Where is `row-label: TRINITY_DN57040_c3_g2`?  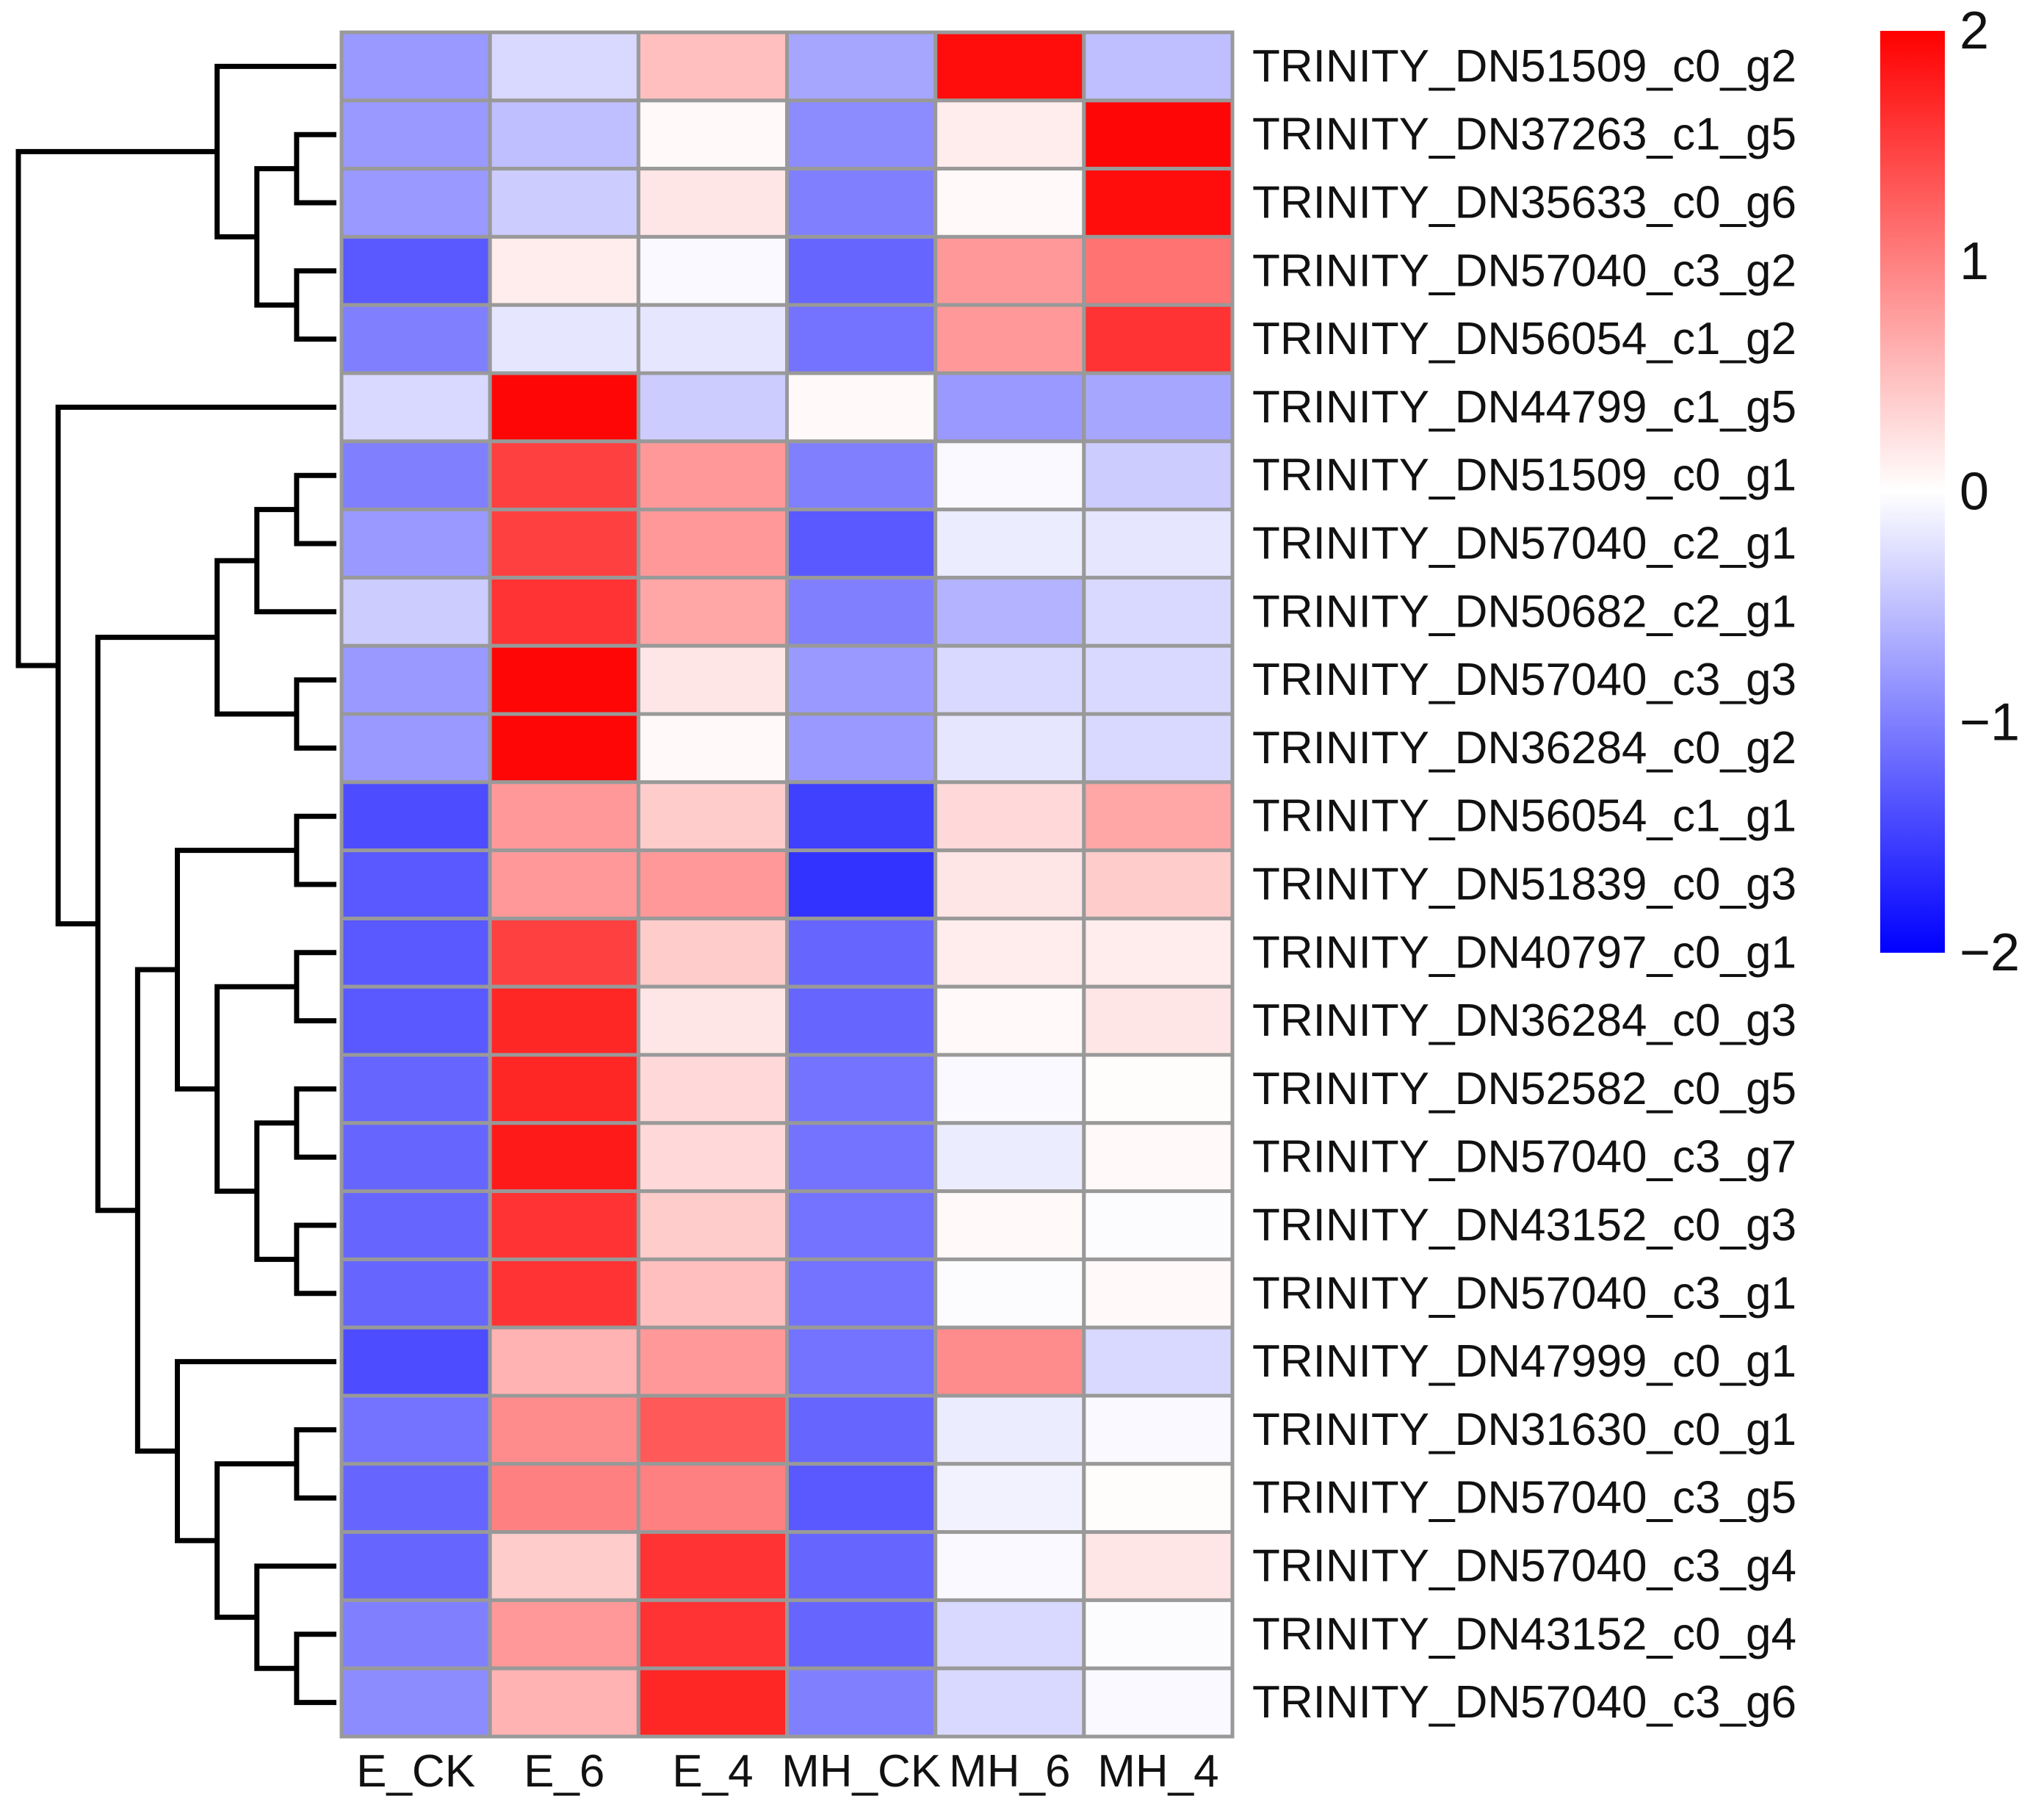 row-label: TRINITY_DN57040_c3_g2 is located at coordinates (1524, 270).